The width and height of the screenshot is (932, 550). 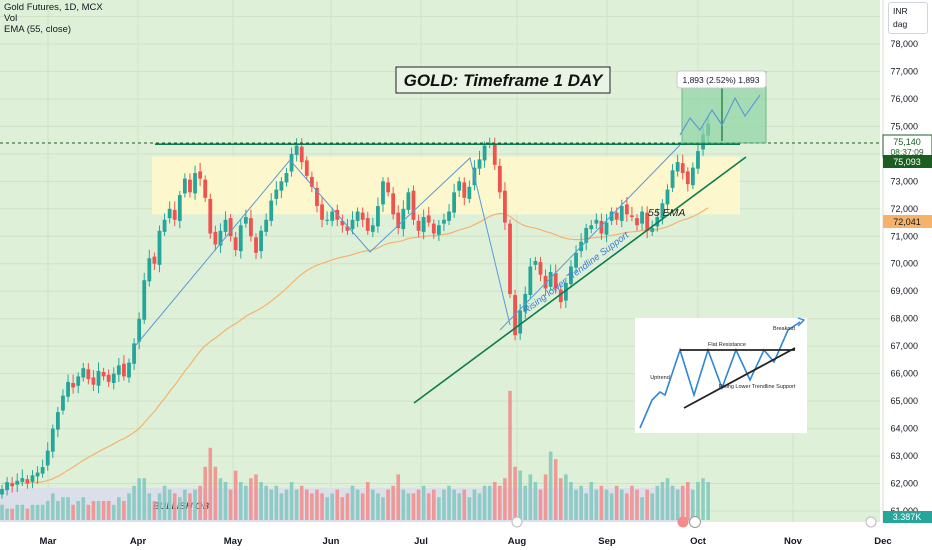 I want to click on x-tick-label: Jul, so click(x=421, y=541).